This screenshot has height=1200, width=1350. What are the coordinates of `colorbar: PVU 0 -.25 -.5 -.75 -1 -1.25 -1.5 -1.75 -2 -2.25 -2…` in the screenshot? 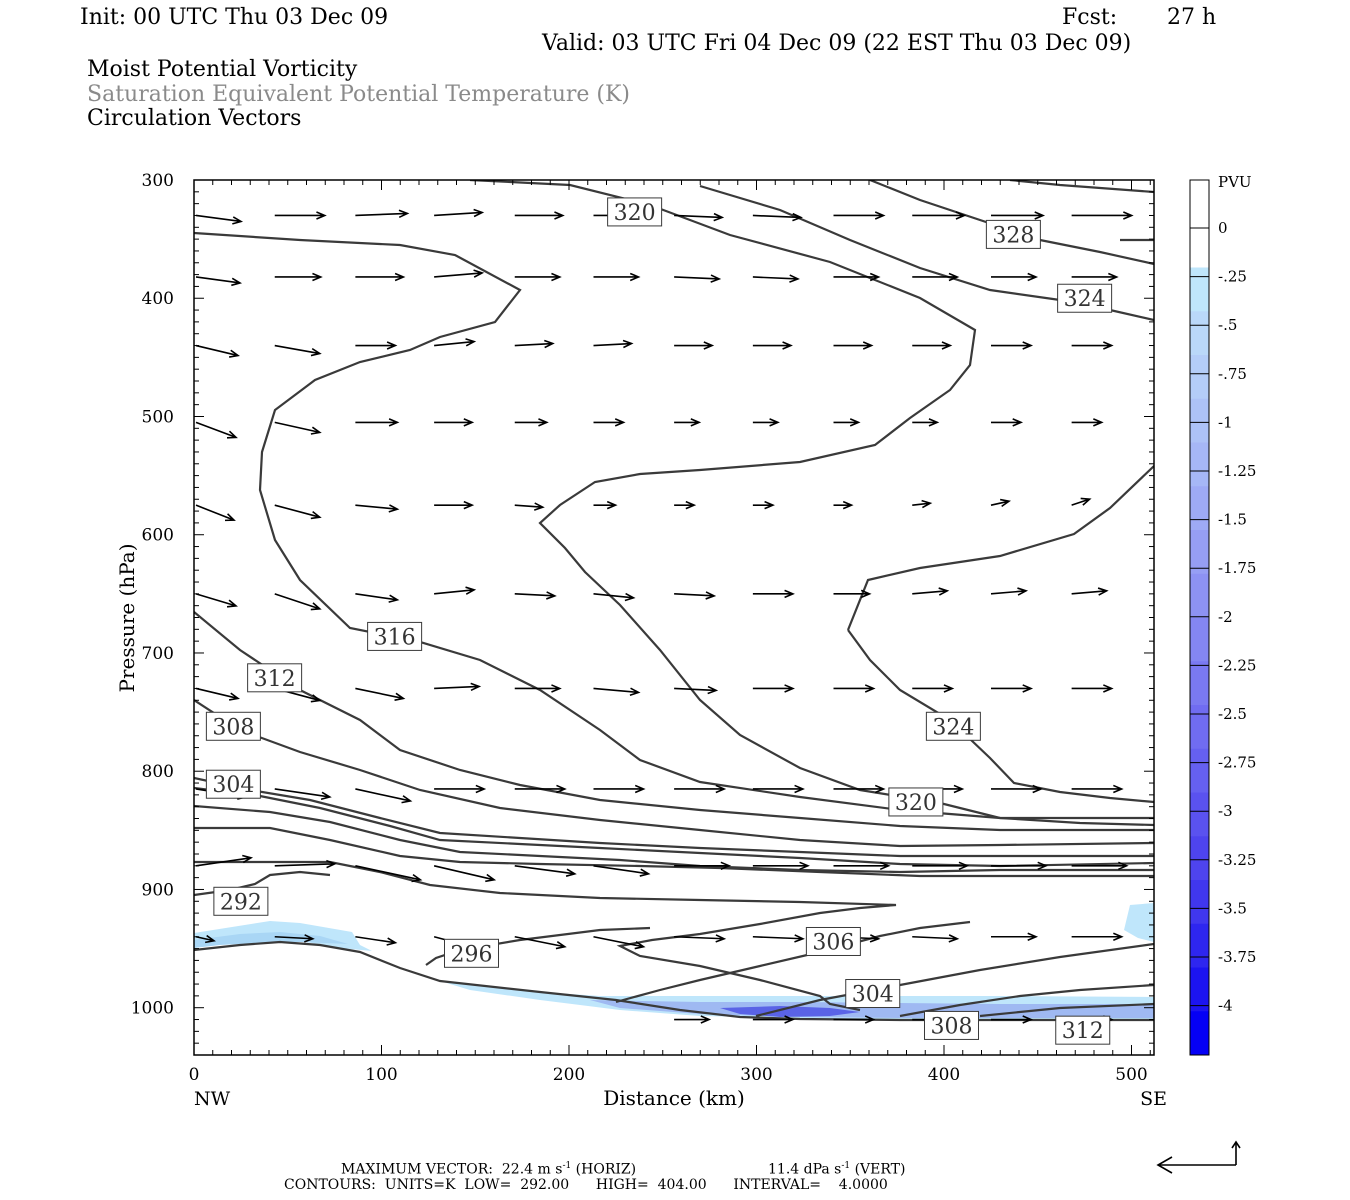 It's located at (1222, 614).